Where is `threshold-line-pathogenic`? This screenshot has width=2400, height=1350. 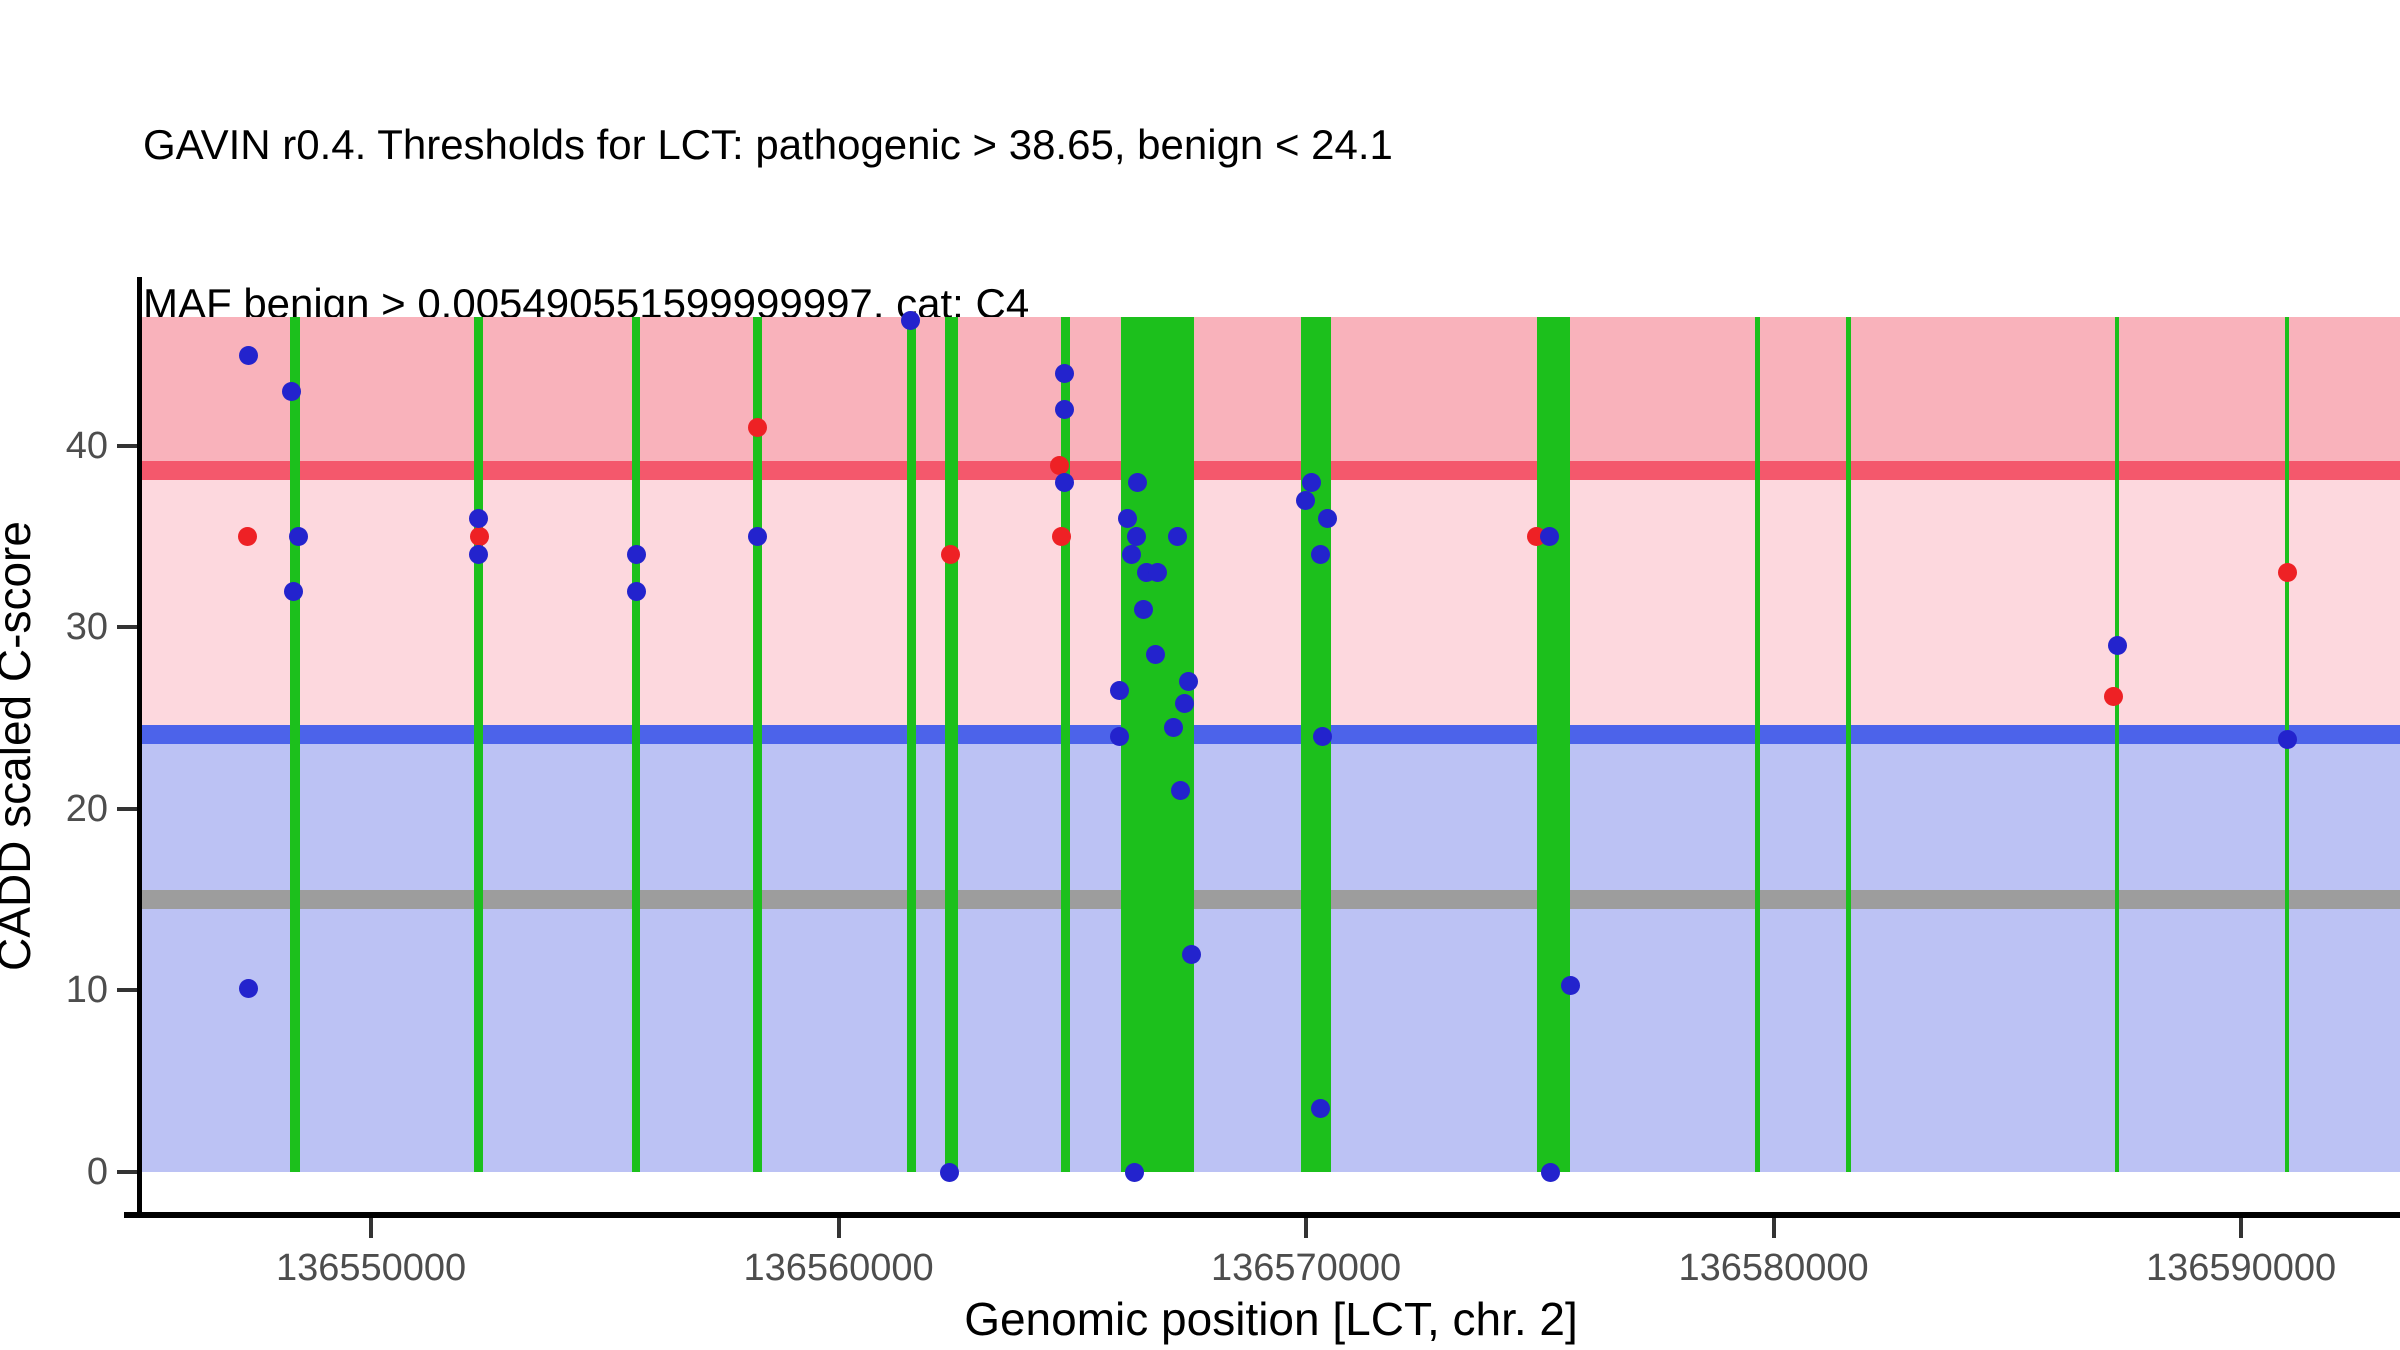
threshold-line-pathogenic is located at coordinates (1271, 470).